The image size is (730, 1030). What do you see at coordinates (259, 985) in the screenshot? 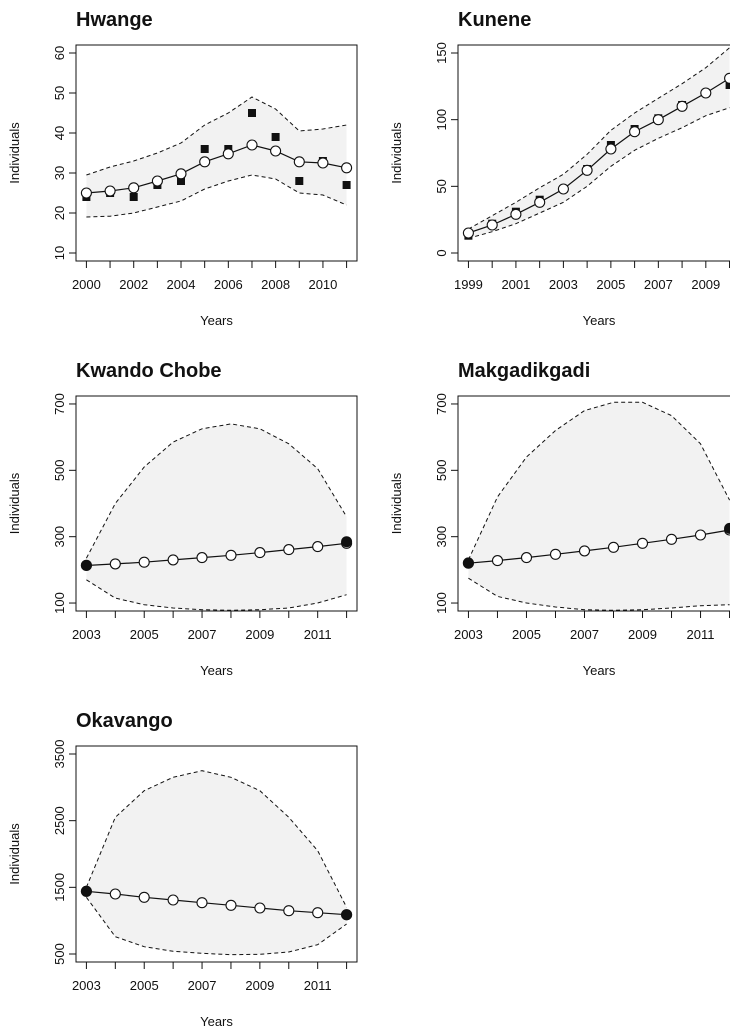
I see `okavango-x-tick-label: 2009` at bounding box center [259, 985].